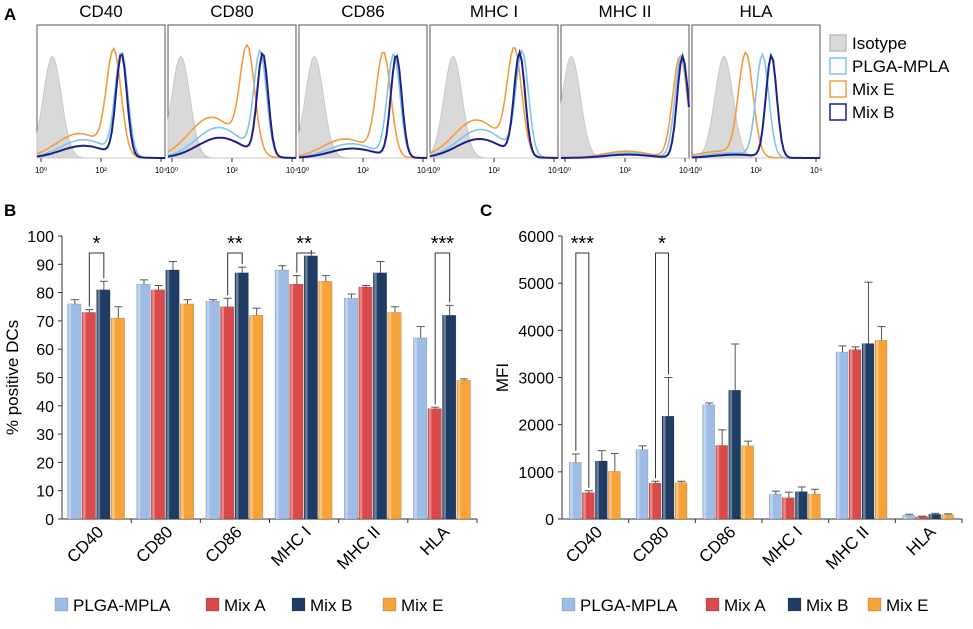 The height and width of the screenshot is (629, 973). I want to click on panel-label-b: B, so click(10, 210).